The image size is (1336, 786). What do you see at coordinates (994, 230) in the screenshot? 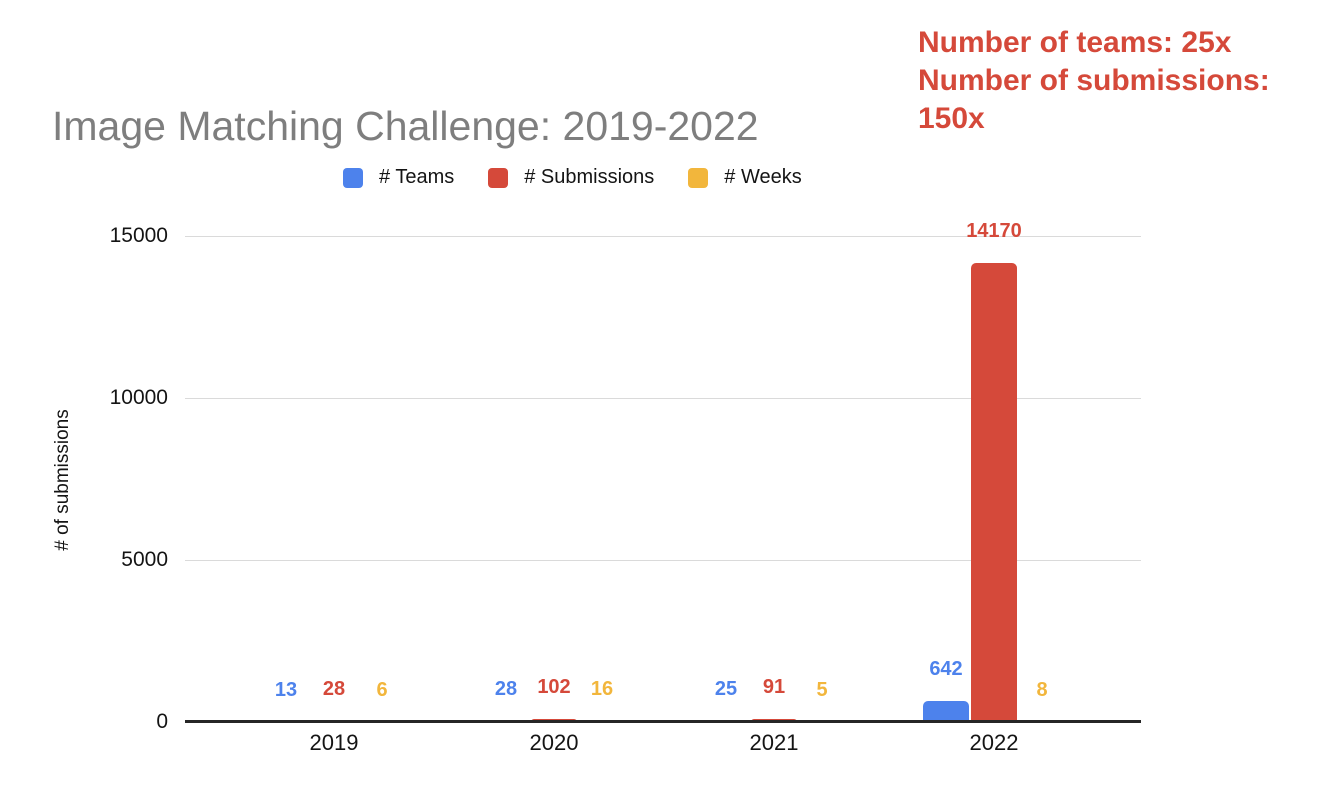
I see `bar-value-label: 14170` at bounding box center [994, 230].